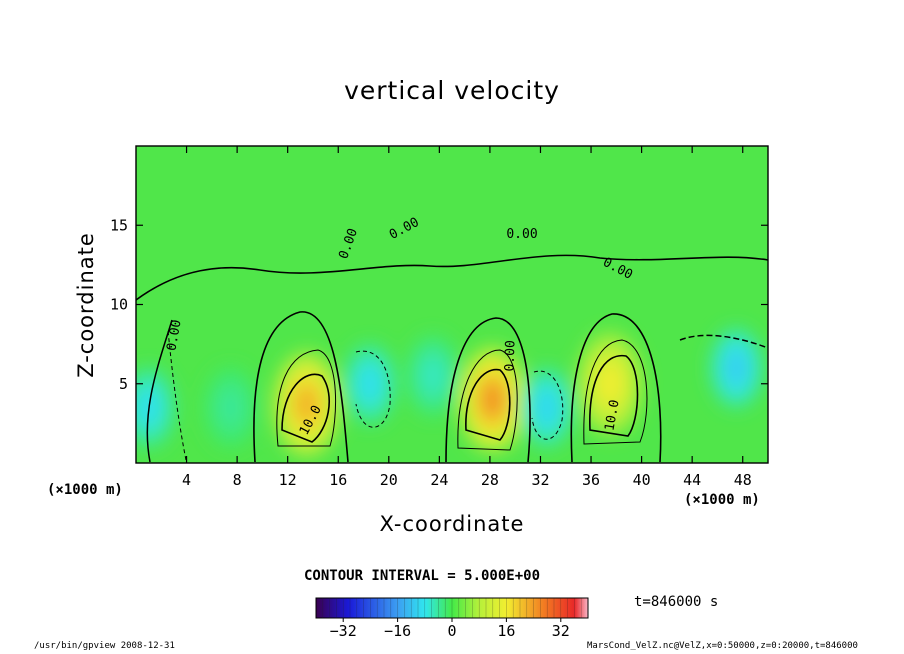 The height and width of the screenshot is (654, 904). I want to click on colorbar: −32 −16 0 16 32, so click(452, 618).